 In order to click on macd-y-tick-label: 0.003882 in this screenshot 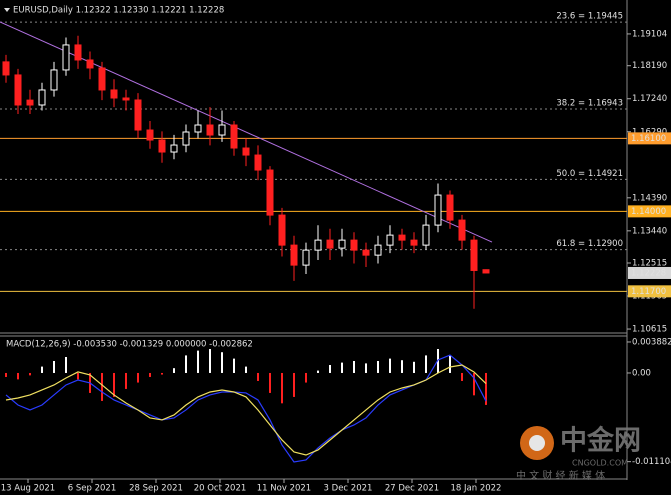, I will do `click(651, 342)`.